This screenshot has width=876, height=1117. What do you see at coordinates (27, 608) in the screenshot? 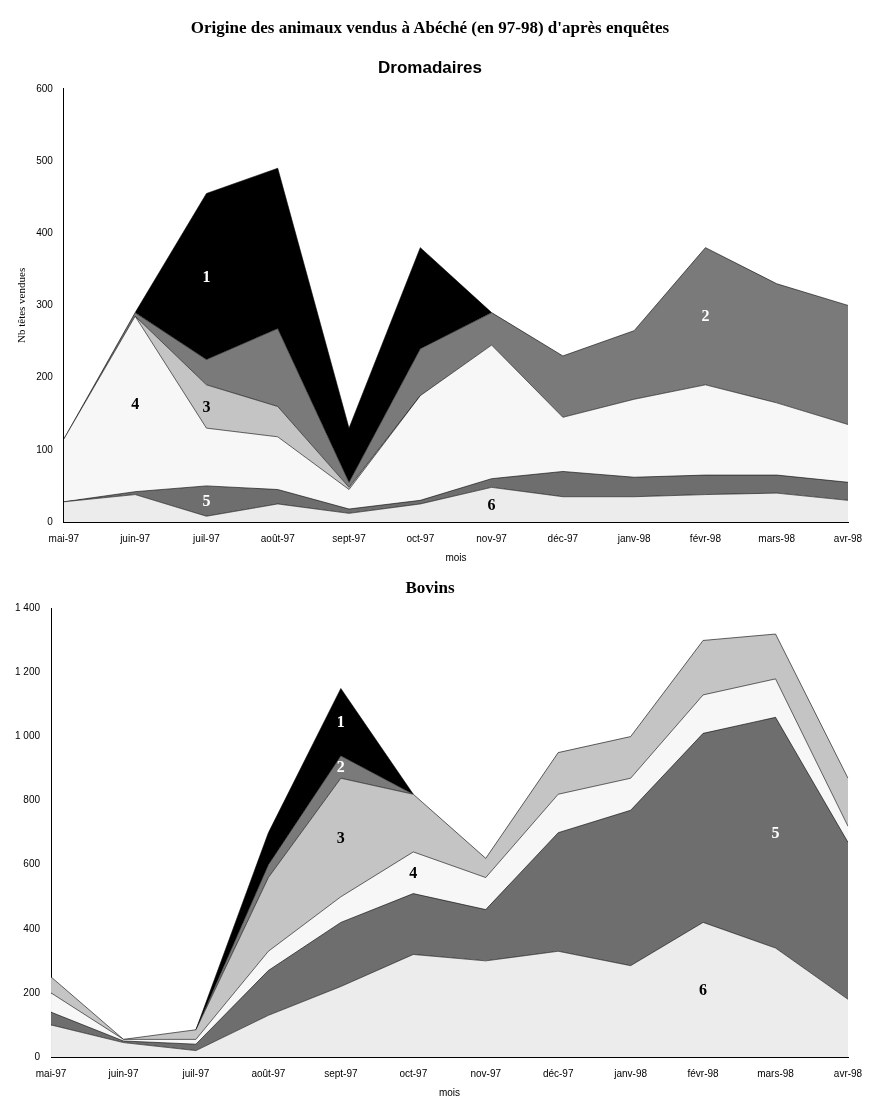
I see `y-tick-label: 1 400` at bounding box center [27, 608].